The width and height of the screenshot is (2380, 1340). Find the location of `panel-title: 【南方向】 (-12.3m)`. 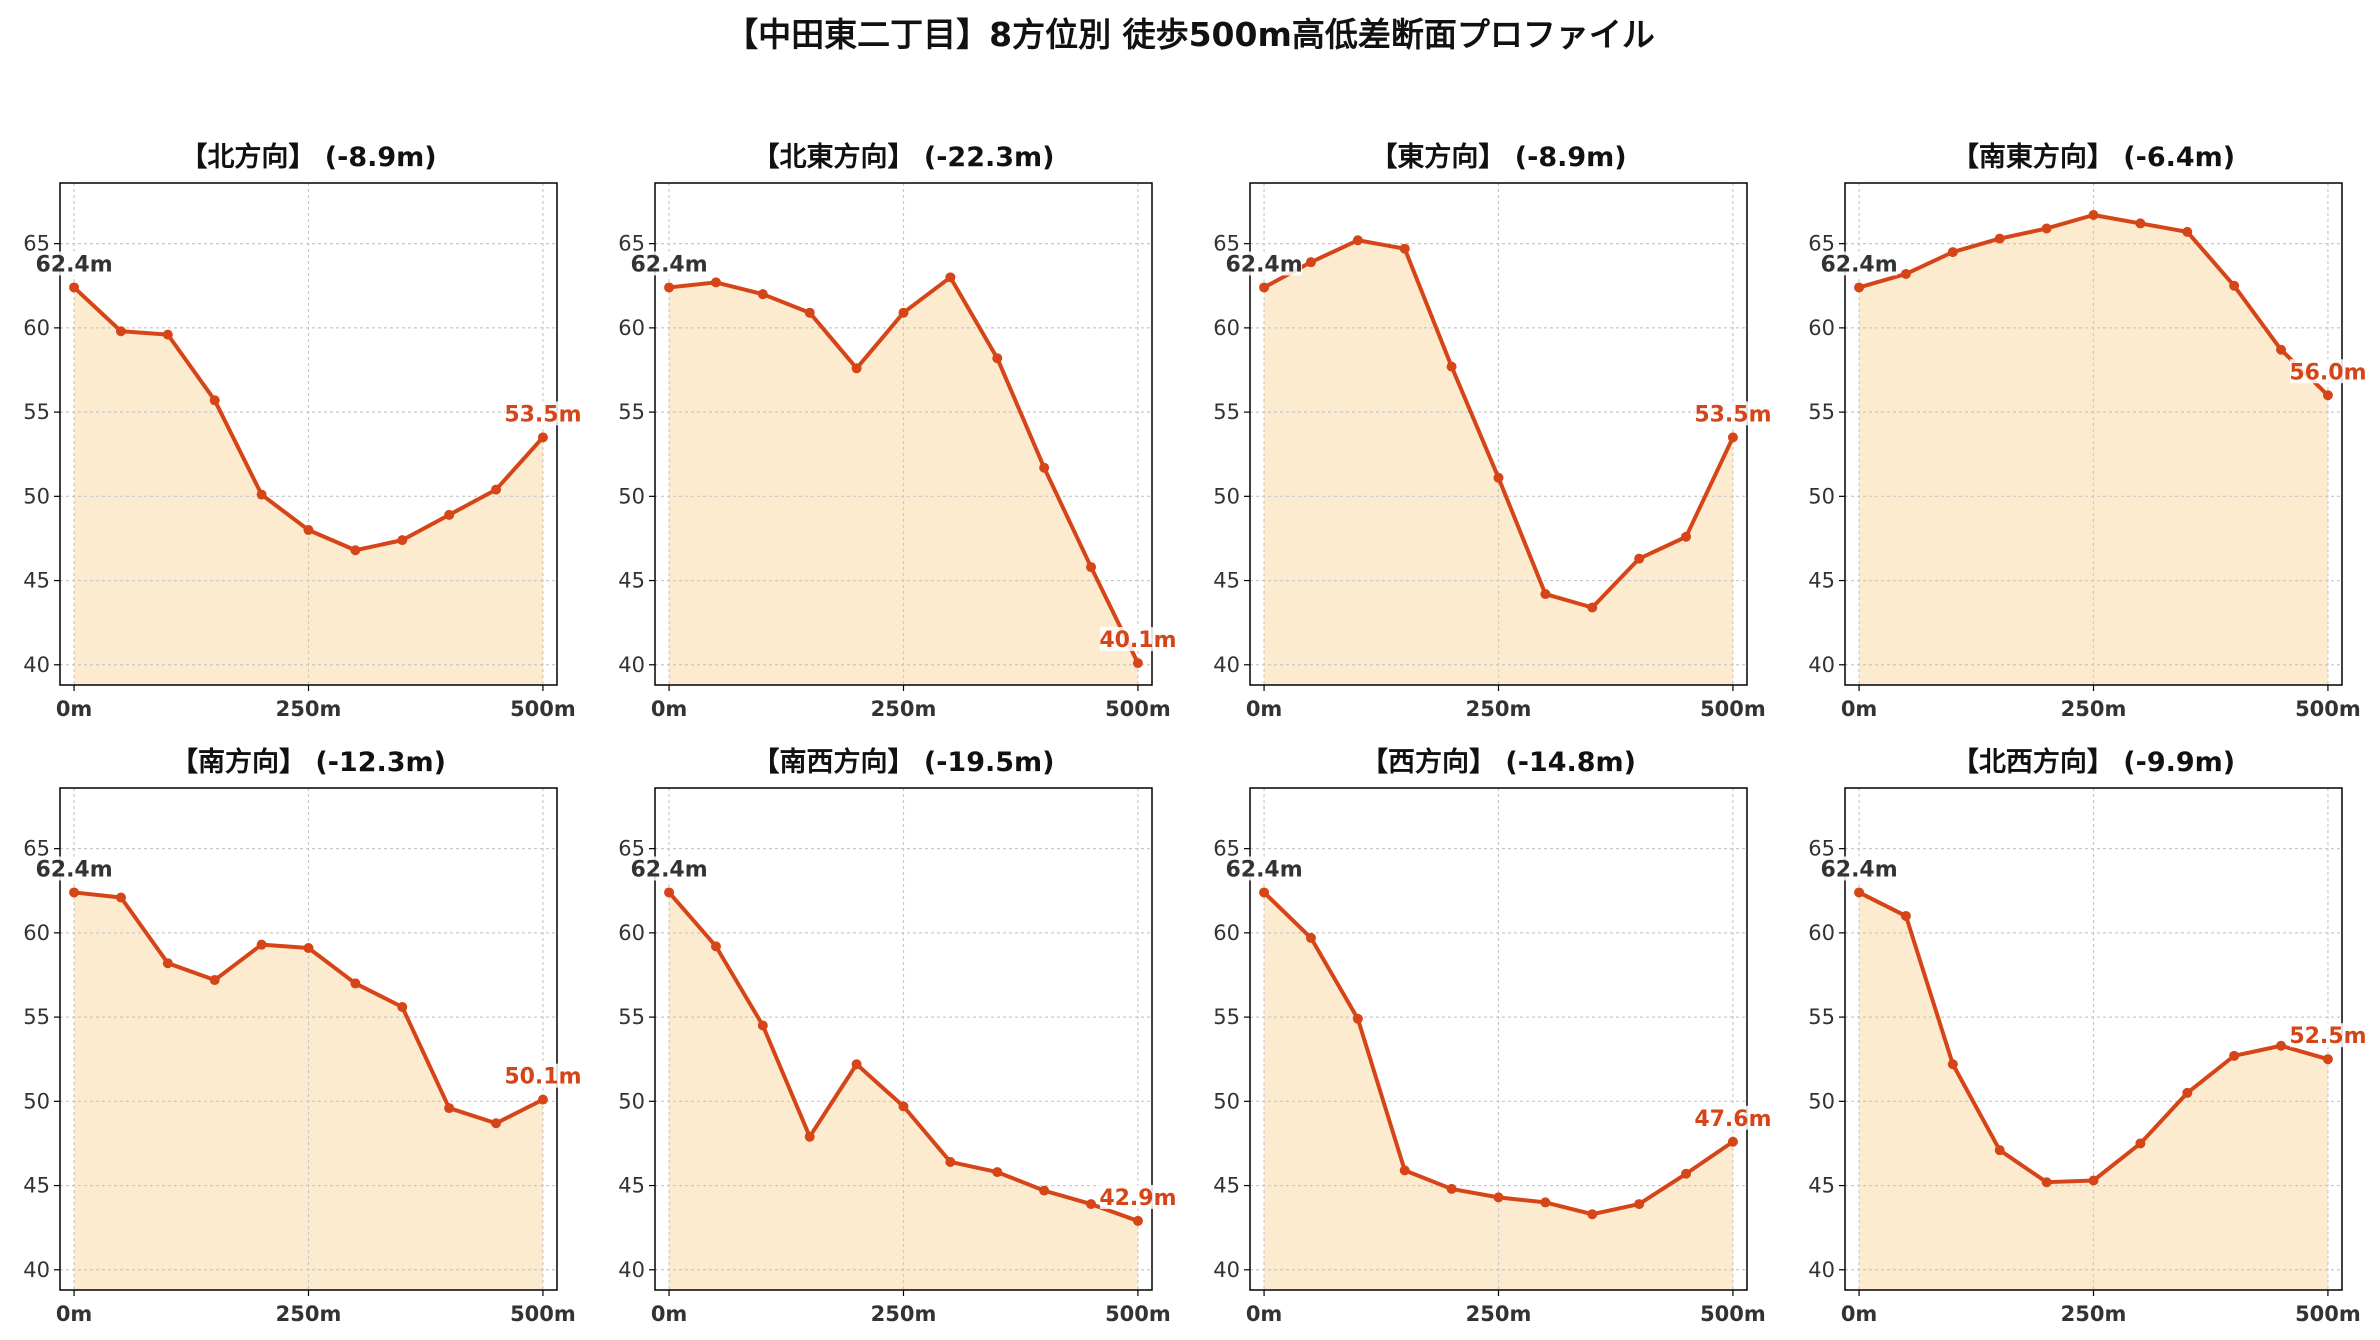

panel-title: 【南方向】 (-12.3m) is located at coordinates (308, 762).